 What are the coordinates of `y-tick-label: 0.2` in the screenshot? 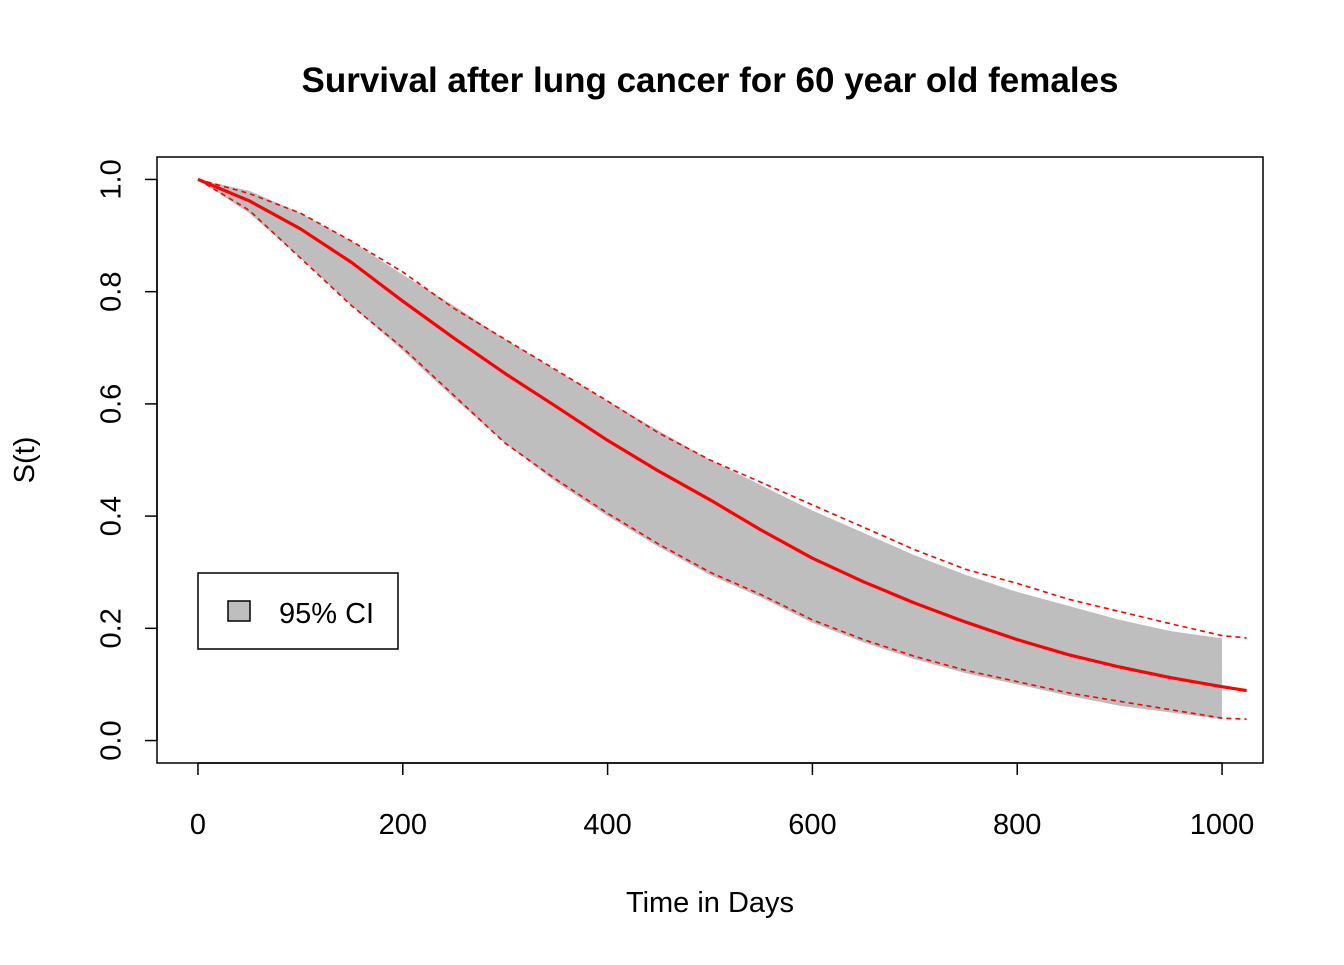 It's located at (112, 628).